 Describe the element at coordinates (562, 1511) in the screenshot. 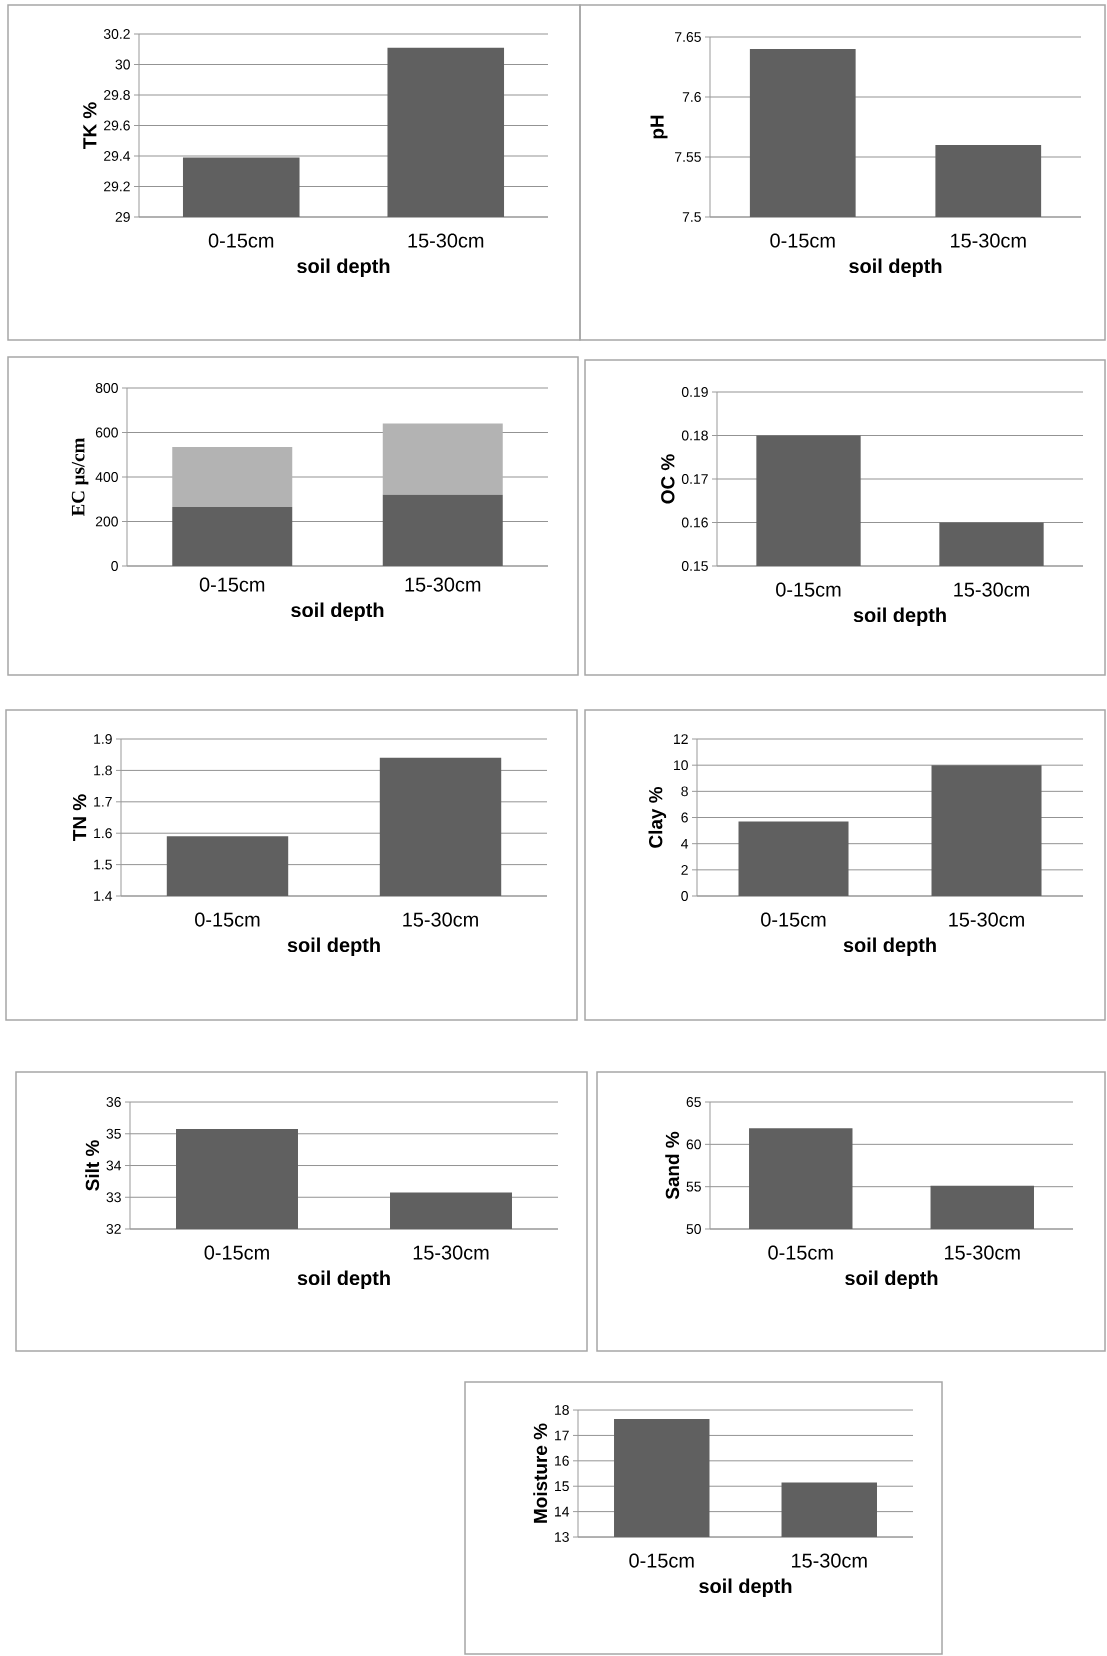

I see `y-tick-label: 14` at that location.